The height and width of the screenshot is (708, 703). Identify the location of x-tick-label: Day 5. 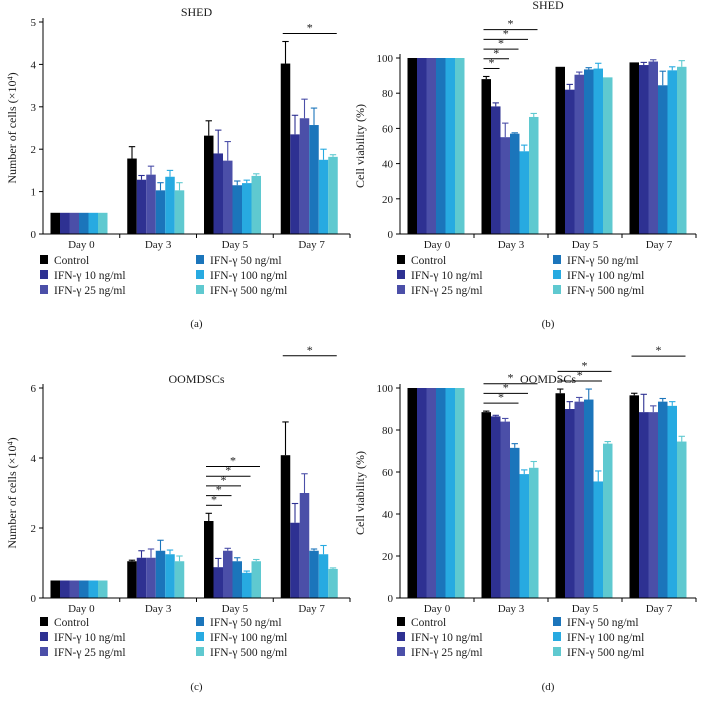
(235, 245).